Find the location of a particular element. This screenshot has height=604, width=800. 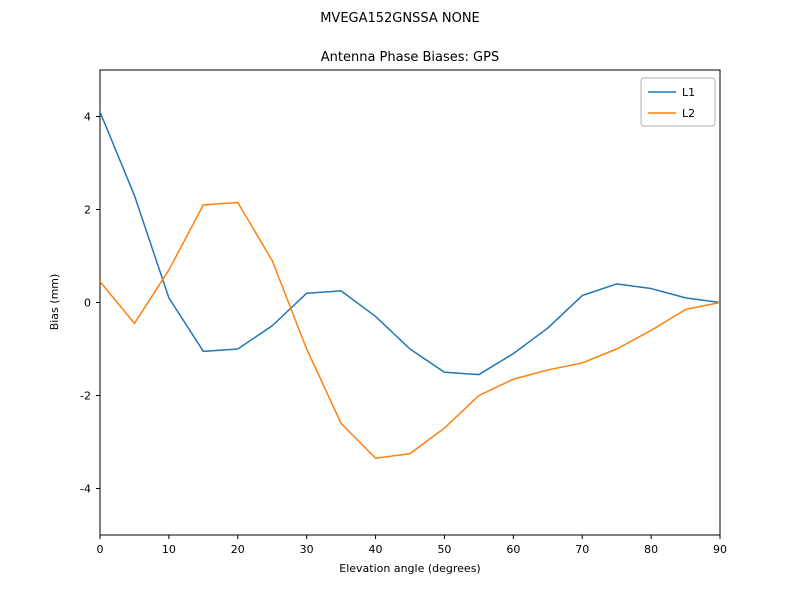

y-tick-label: -4 is located at coordinates (85, 489).